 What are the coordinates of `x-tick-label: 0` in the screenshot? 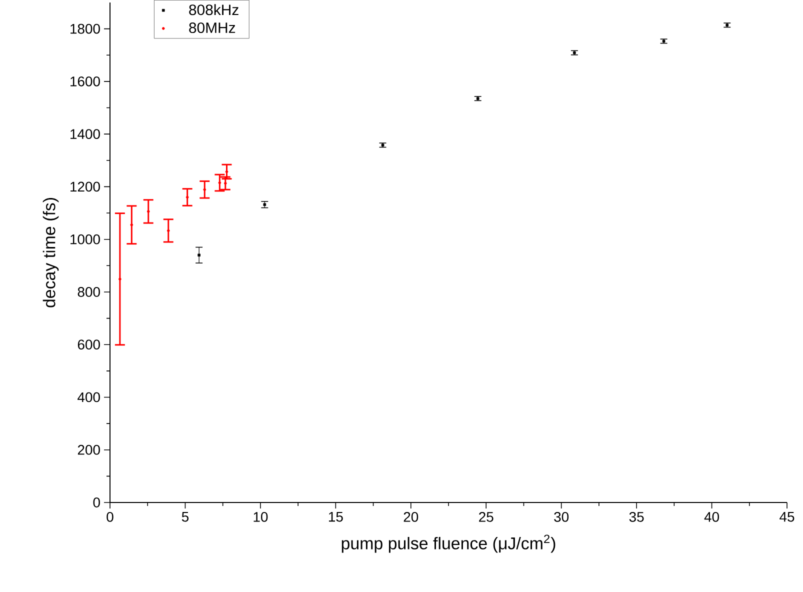 It's located at (110, 517).